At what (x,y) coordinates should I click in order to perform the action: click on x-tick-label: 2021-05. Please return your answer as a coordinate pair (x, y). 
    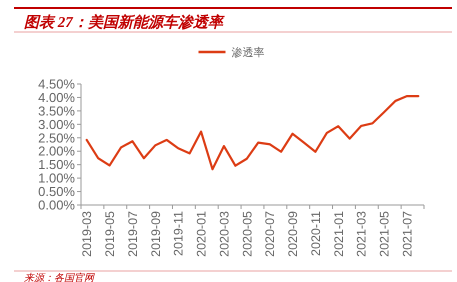
    Looking at the image, I should click on (384, 233).